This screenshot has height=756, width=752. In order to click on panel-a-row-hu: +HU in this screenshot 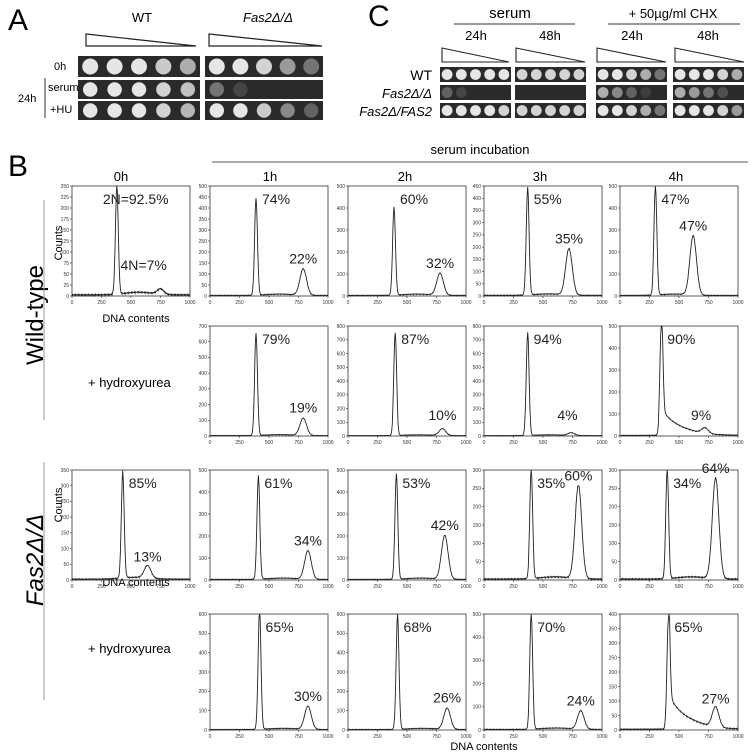, I will do `click(61, 110)`.